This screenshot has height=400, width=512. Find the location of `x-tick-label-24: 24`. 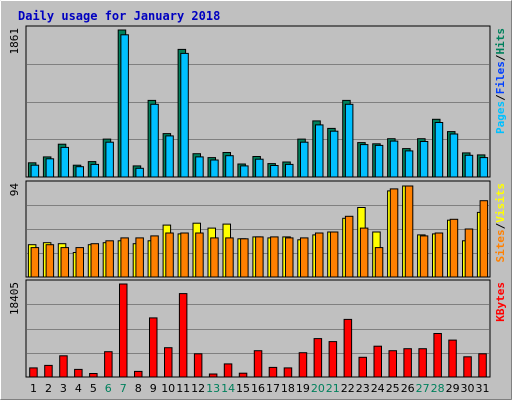

x-tick-label-24: 24 is located at coordinates (378, 388).